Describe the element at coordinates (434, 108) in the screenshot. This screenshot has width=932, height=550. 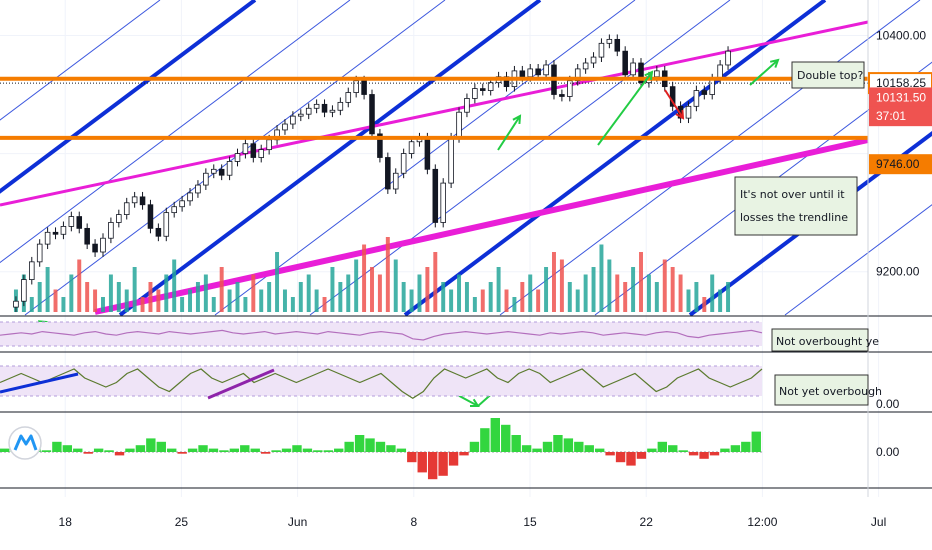
I see `horizontal-levels` at that location.